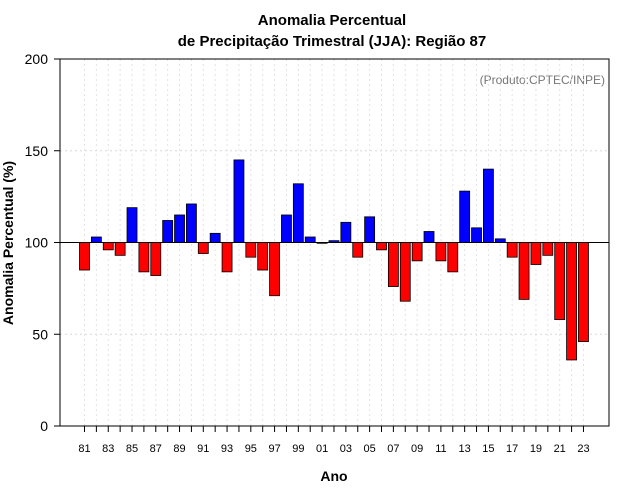 This screenshot has height=500, width=640. What do you see at coordinates (132, 449) in the screenshot?
I see `x-tick-label: 85` at bounding box center [132, 449].